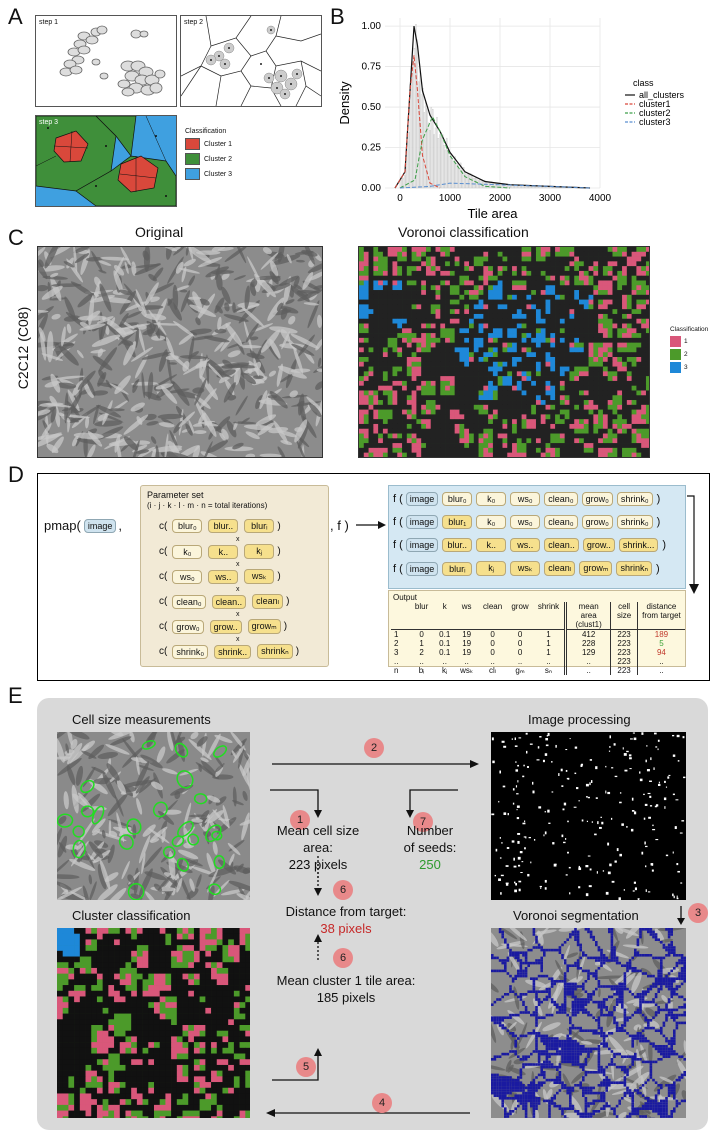 The image size is (724, 1135). What do you see at coordinates (520, 616) in the screenshot?
I see `table-header-cell: grow` at bounding box center [520, 616].